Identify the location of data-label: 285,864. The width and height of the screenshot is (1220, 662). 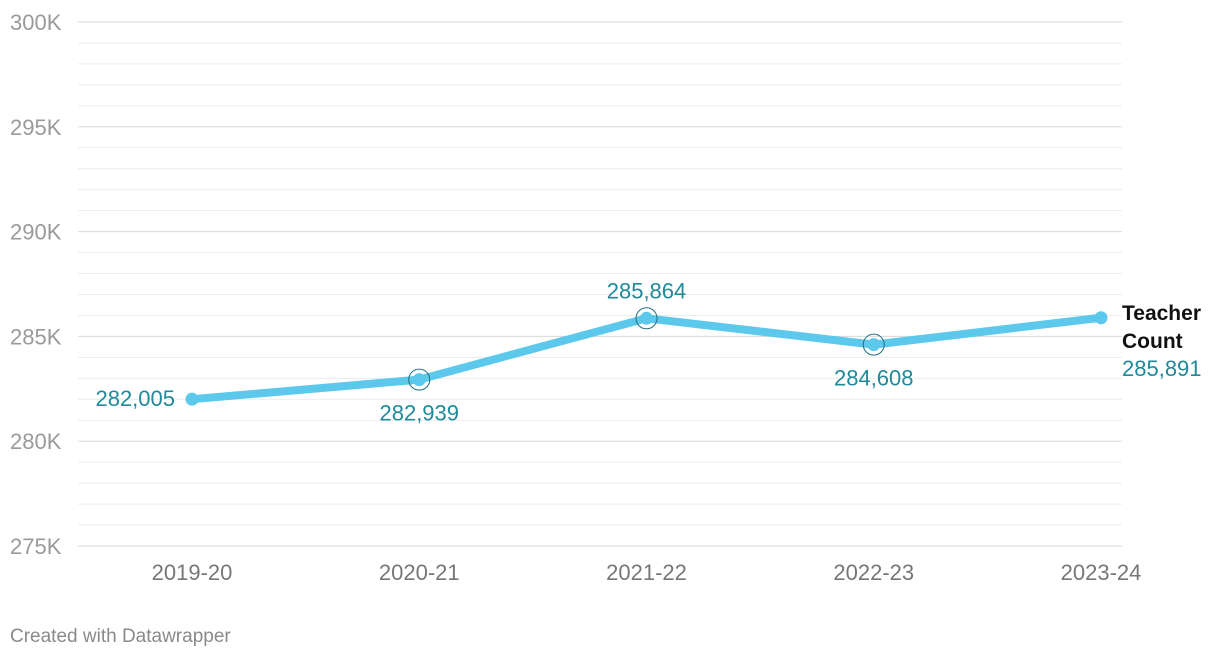
(647, 290).